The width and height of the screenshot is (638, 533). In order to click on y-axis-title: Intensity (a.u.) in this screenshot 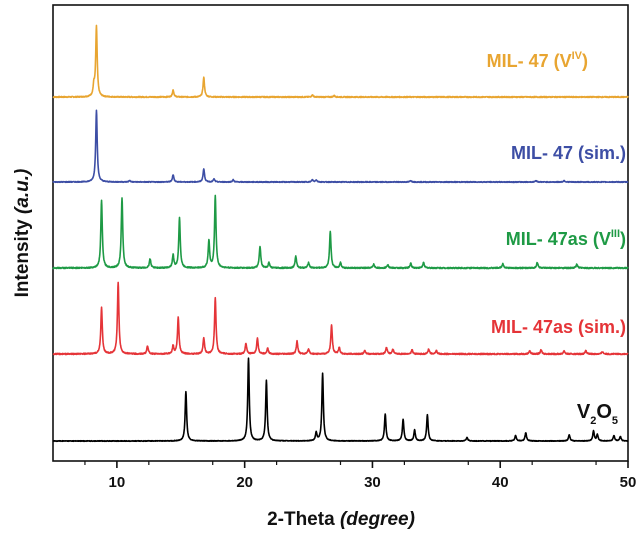, I will do `click(22, 233)`.